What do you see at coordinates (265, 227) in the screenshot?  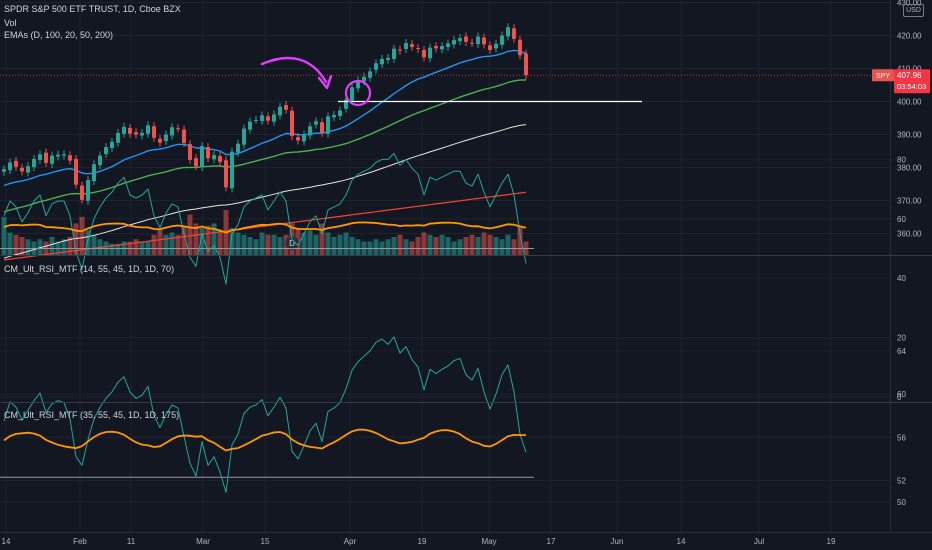 I see `rsi1-signal-line` at bounding box center [265, 227].